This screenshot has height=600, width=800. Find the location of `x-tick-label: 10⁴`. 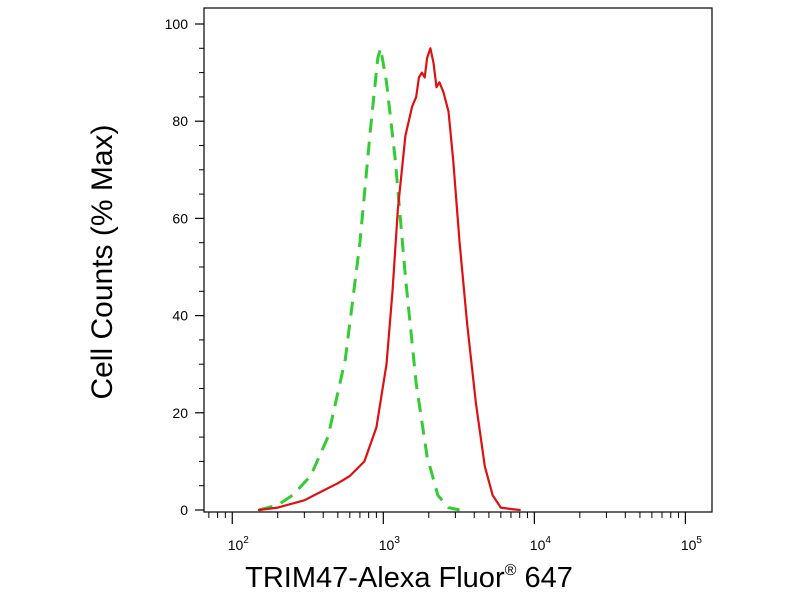

x-tick-label: 10⁴ is located at coordinates (541, 544).